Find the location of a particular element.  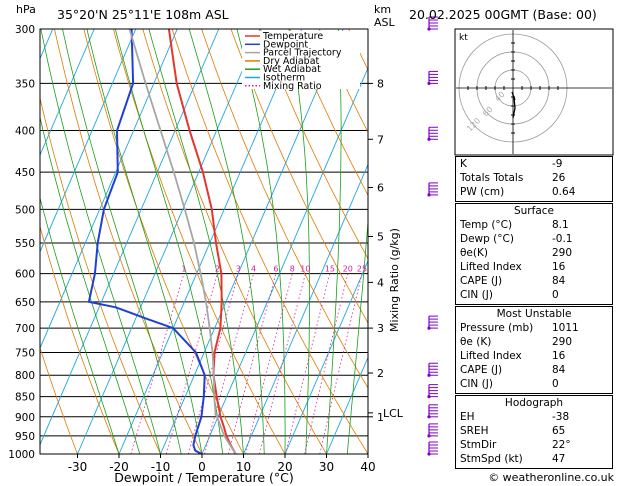

hodograph-stat-key: StmSpd (kt) is located at coordinates (491, 459).